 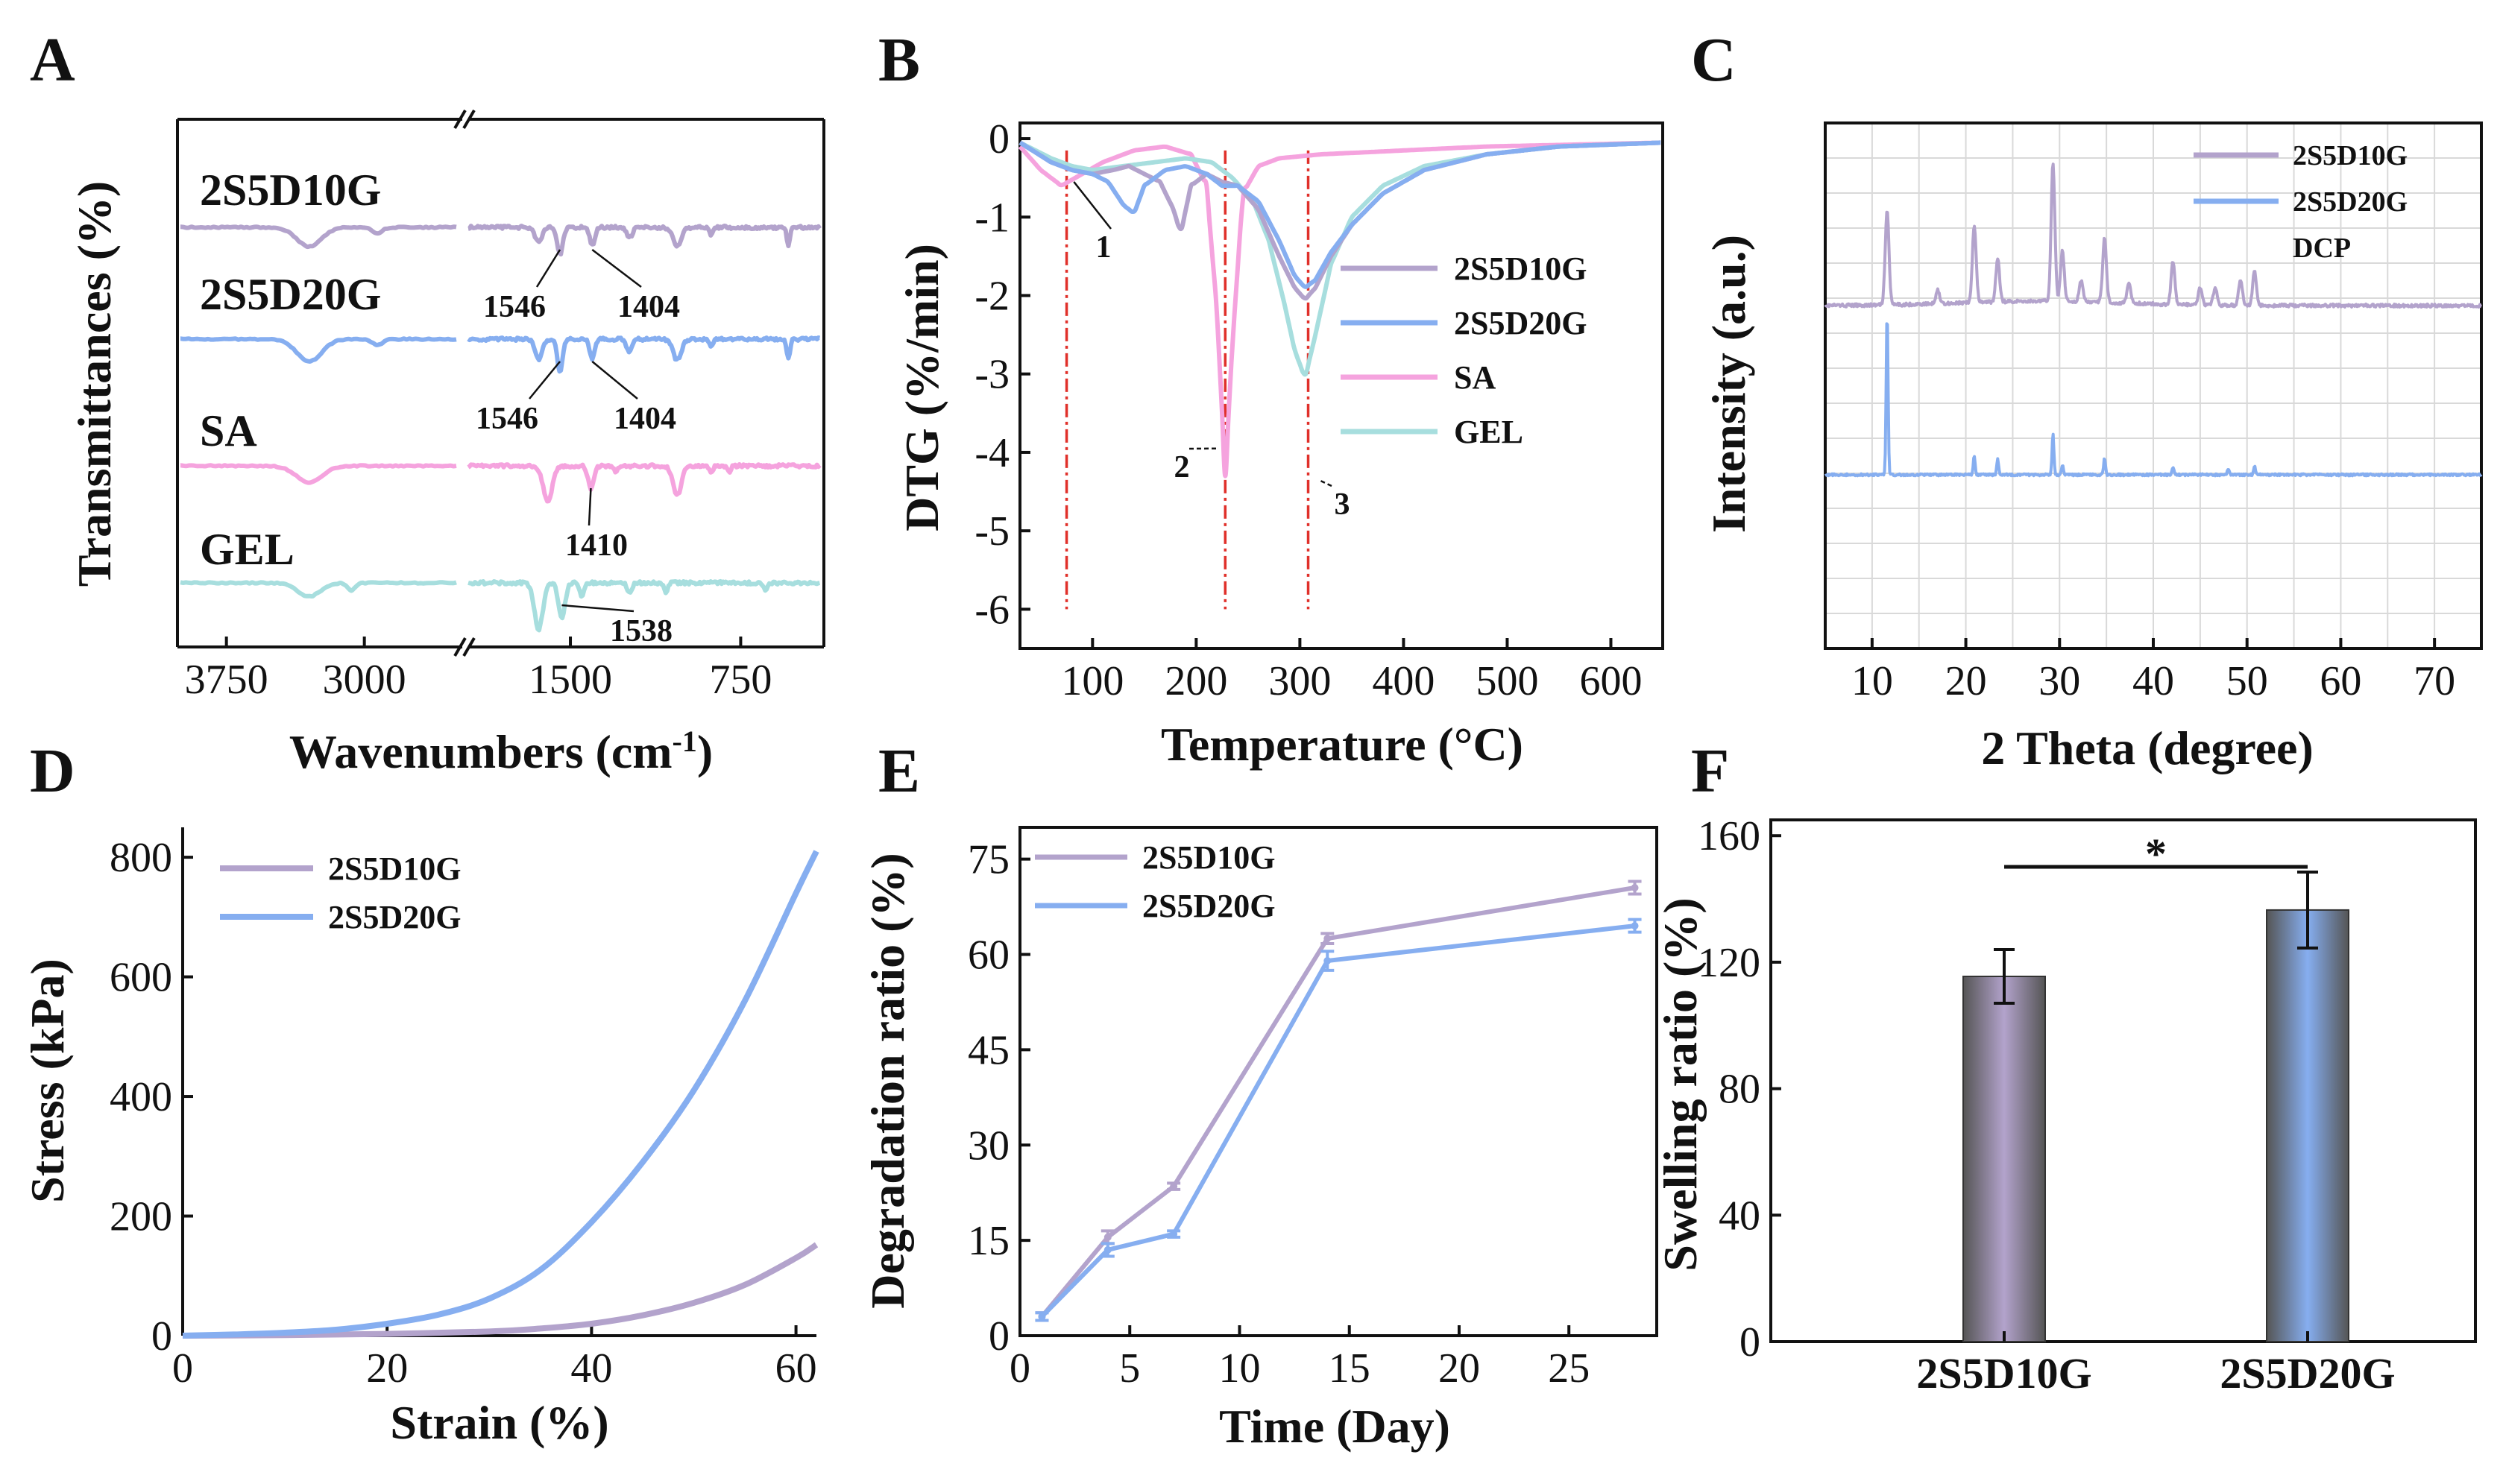 I want to click on a-series-2S5D10G-left, so click(x=318, y=237).